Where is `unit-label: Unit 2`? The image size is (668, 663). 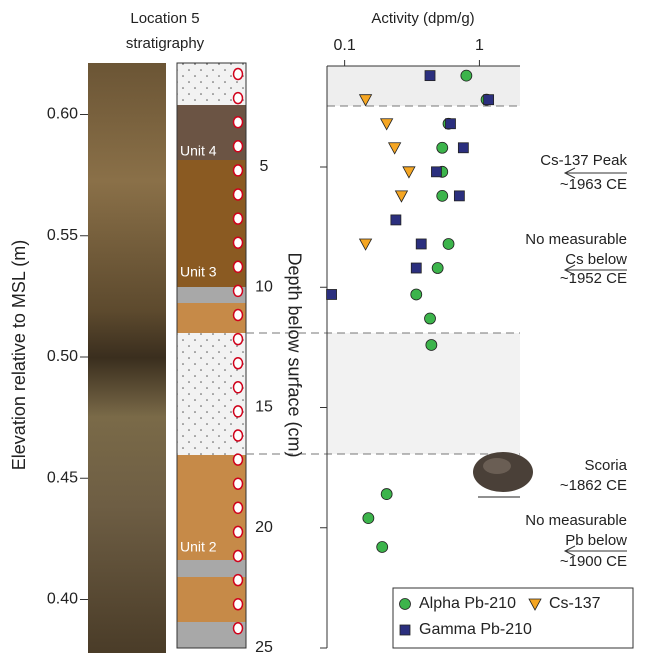
unit-label: Unit 2 is located at coordinates (198, 547).